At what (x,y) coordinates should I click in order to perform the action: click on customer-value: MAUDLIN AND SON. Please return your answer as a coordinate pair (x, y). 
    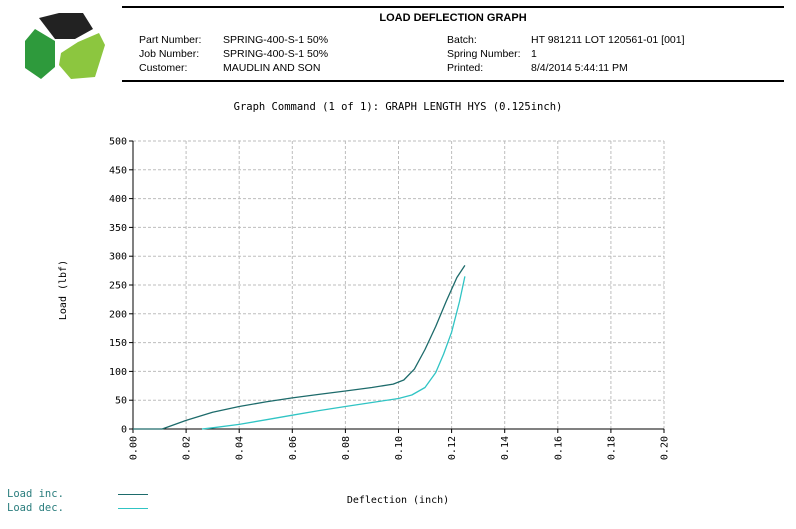
    Looking at the image, I should click on (272, 68).